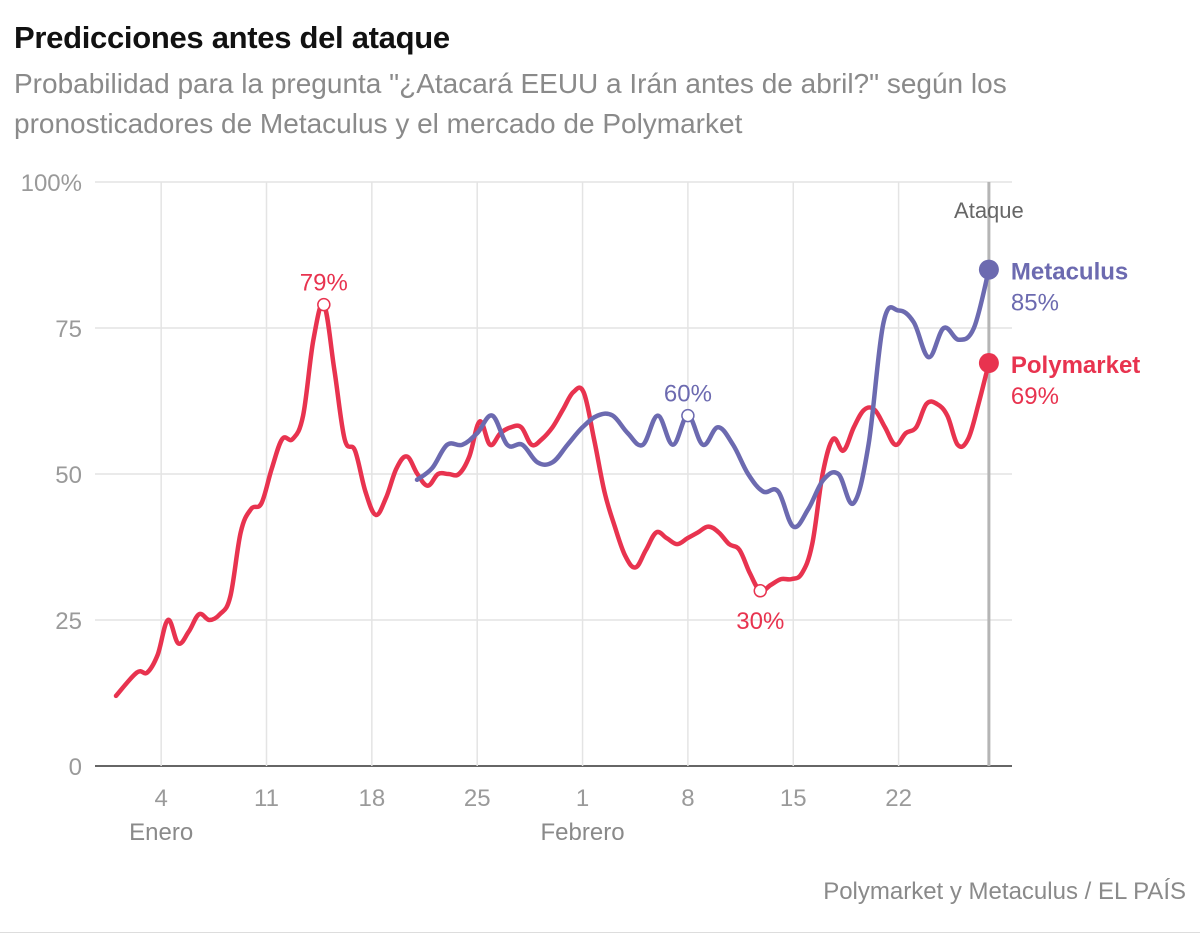 The height and width of the screenshot is (938, 1200). What do you see at coordinates (1035, 396) in the screenshot?
I see `polymarket-end-value: 69%` at bounding box center [1035, 396].